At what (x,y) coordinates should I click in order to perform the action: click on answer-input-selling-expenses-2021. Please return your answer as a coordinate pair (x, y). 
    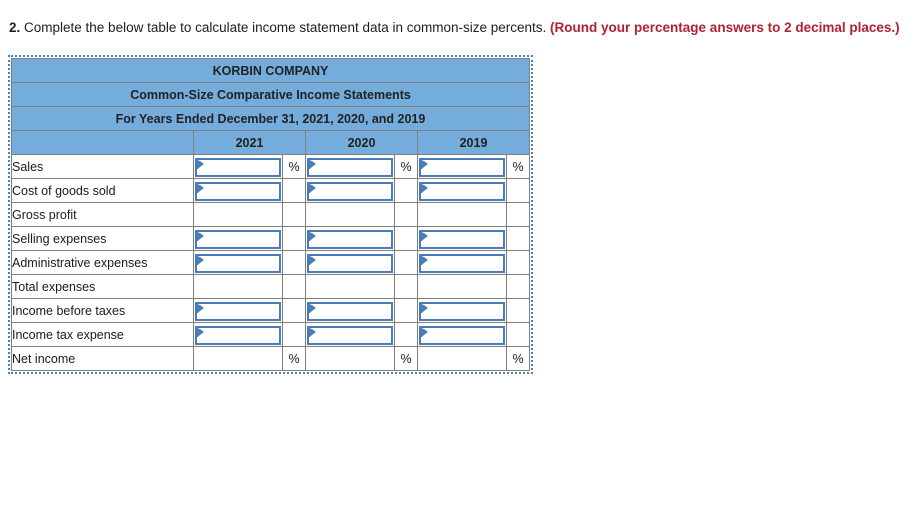
    Looking at the image, I should click on (238, 239).